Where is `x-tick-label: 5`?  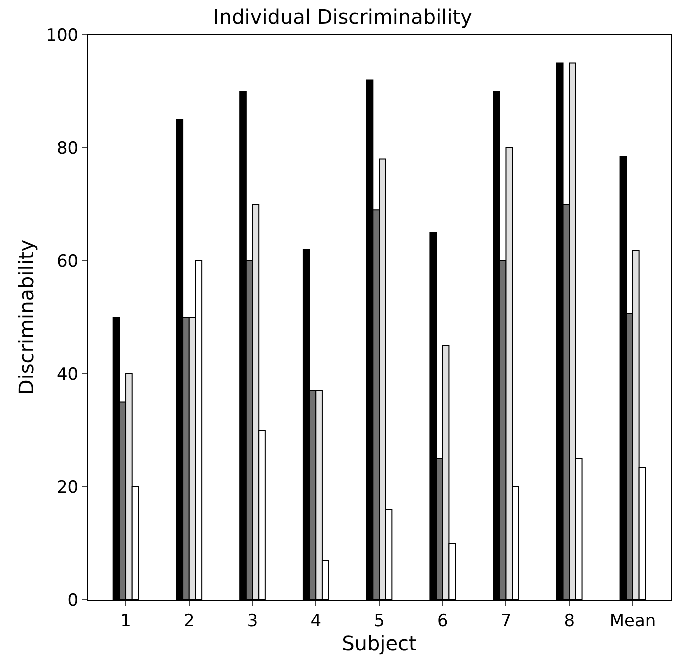 x-tick-label: 5 is located at coordinates (379, 621).